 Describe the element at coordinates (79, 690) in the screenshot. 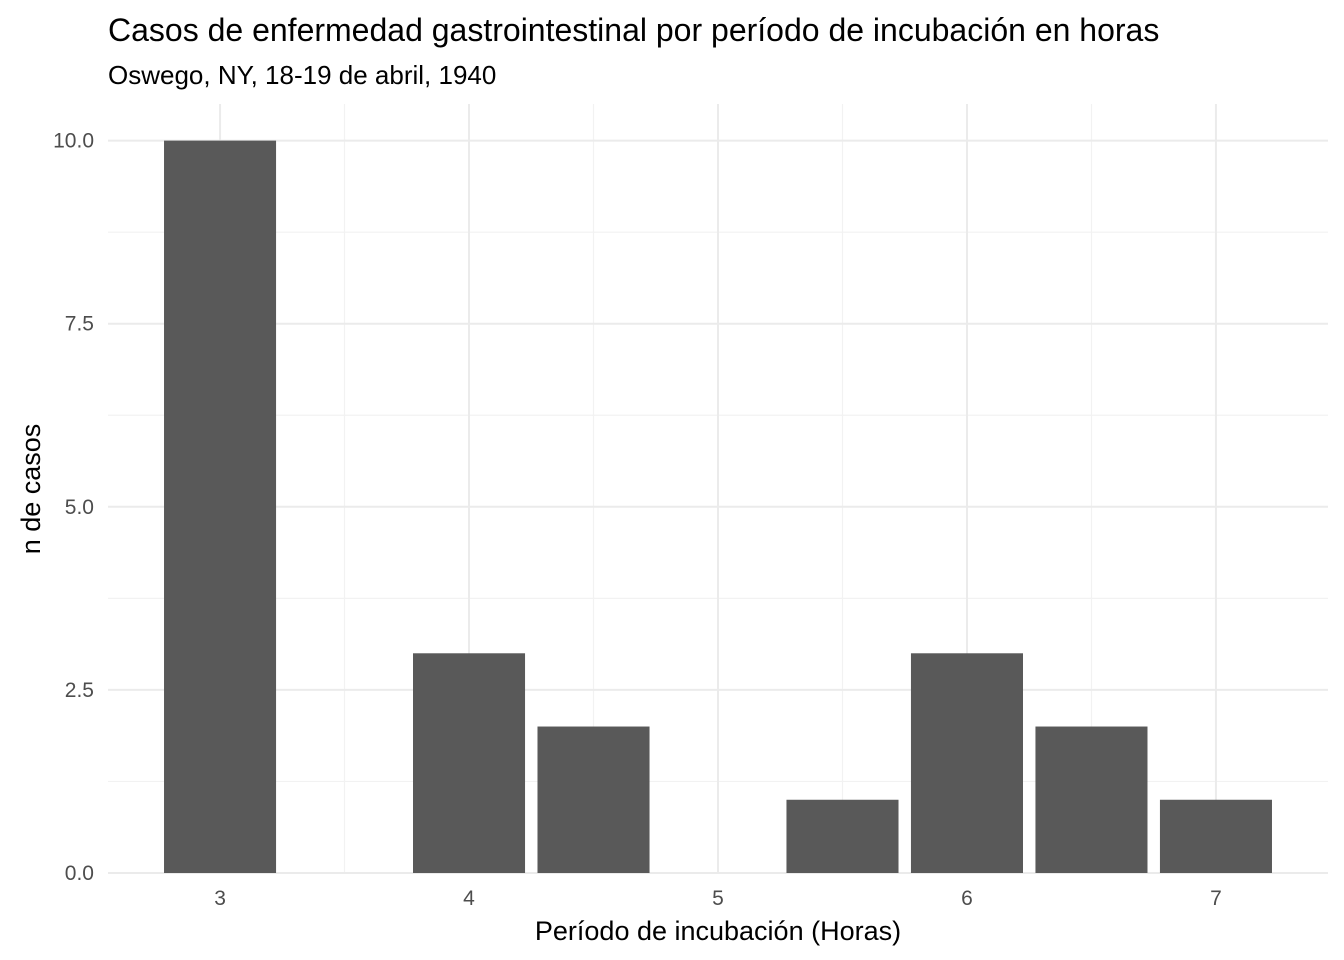

I see `y-tick-label: 2.5` at that location.